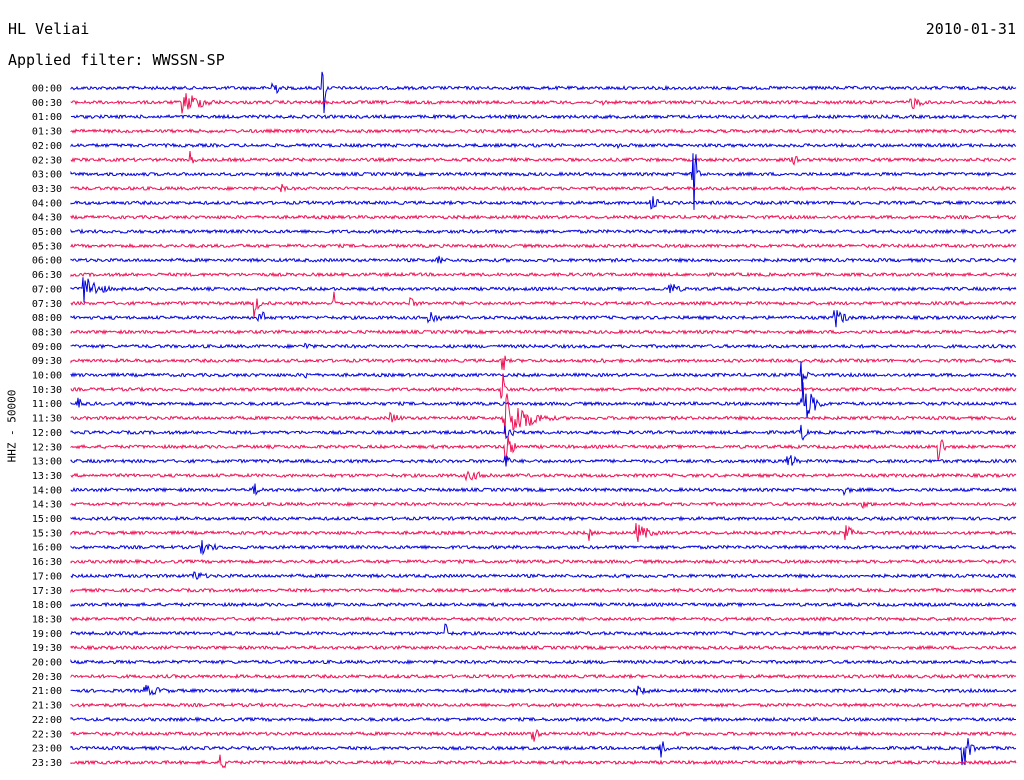 The height and width of the screenshot is (780, 1024). What do you see at coordinates (47, 390) in the screenshot?
I see `time-tick-label: 10:30` at bounding box center [47, 390].